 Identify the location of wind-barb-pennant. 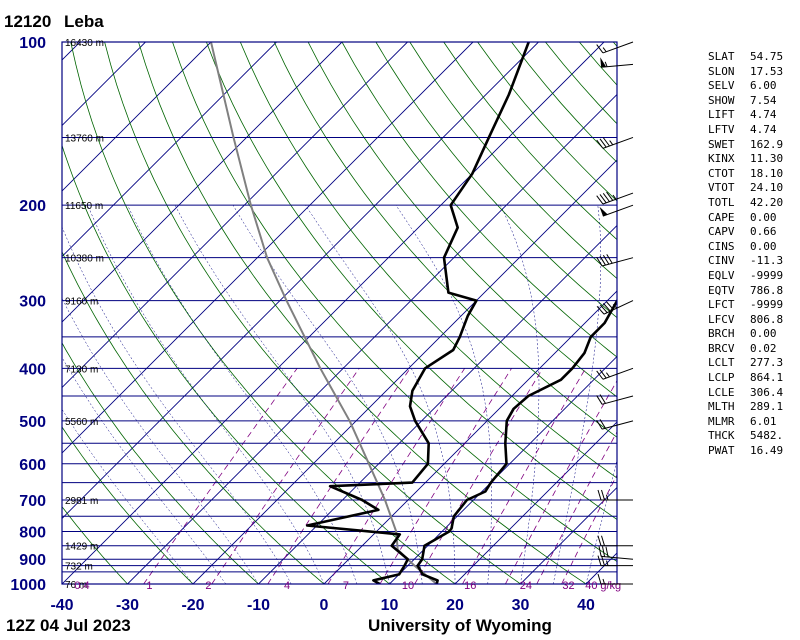
(603, 211).